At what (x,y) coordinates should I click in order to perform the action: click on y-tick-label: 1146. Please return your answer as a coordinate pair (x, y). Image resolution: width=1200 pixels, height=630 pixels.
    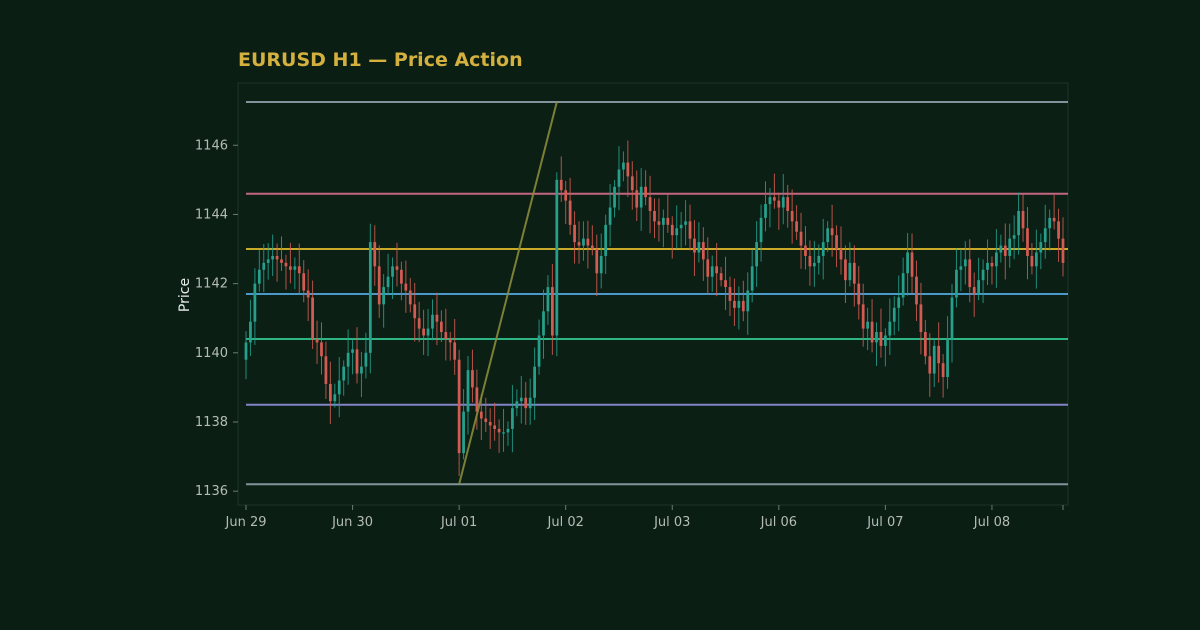
    Looking at the image, I should click on (211, 145).